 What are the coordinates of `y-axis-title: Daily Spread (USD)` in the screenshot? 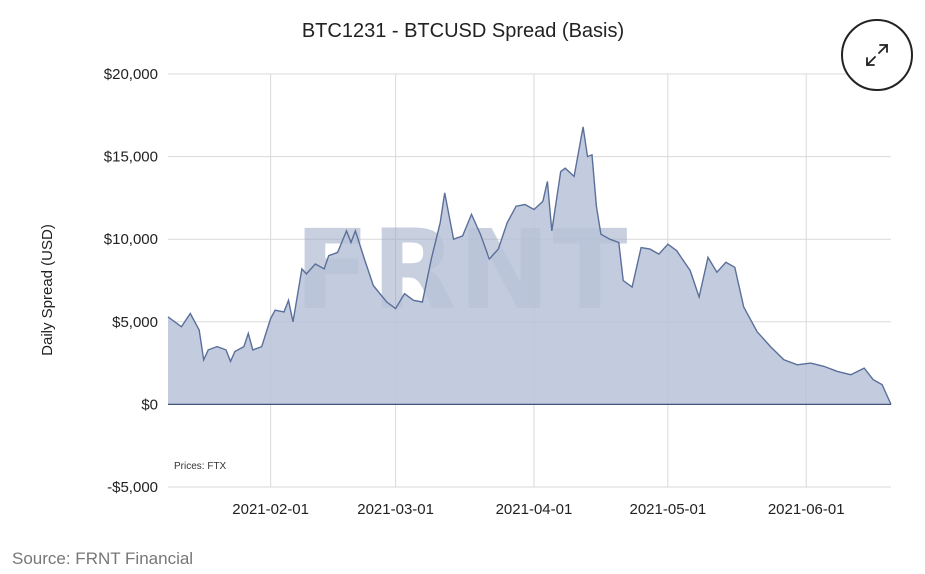 It's located at (47, 290).